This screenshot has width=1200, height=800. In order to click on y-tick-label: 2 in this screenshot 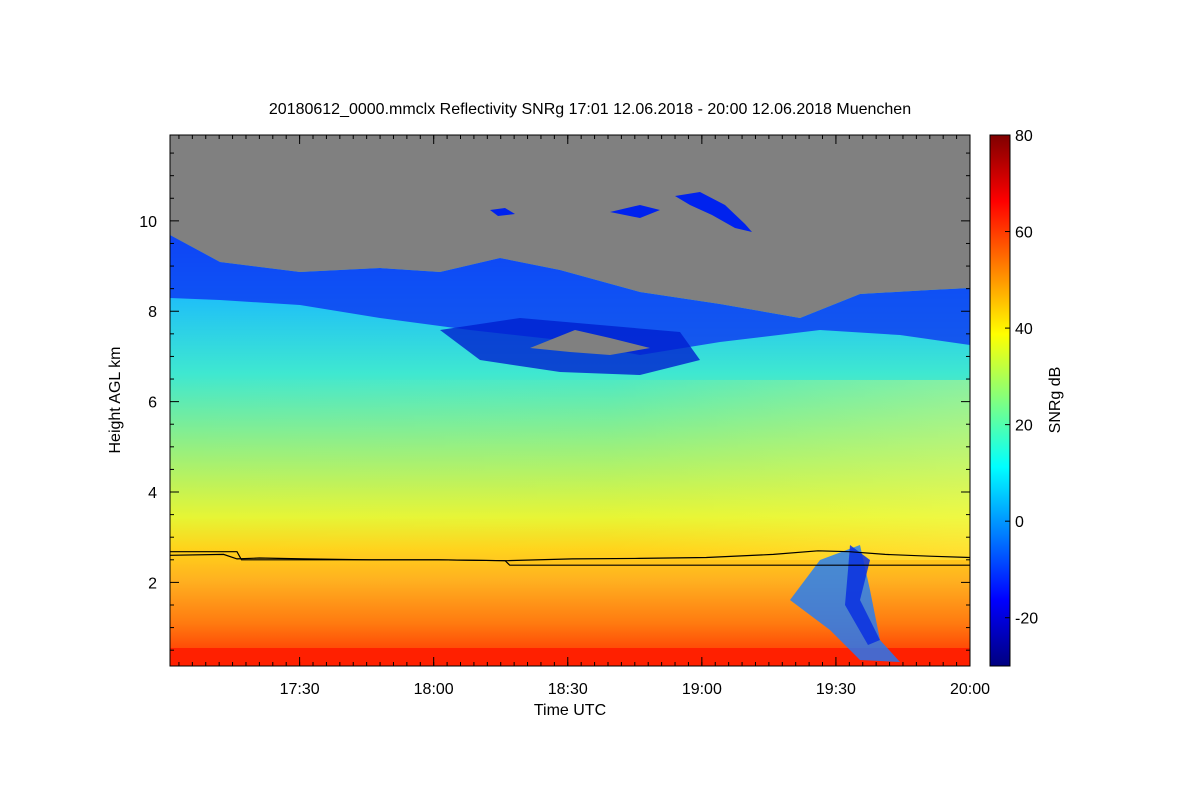, I will do `click(152, 583)`.